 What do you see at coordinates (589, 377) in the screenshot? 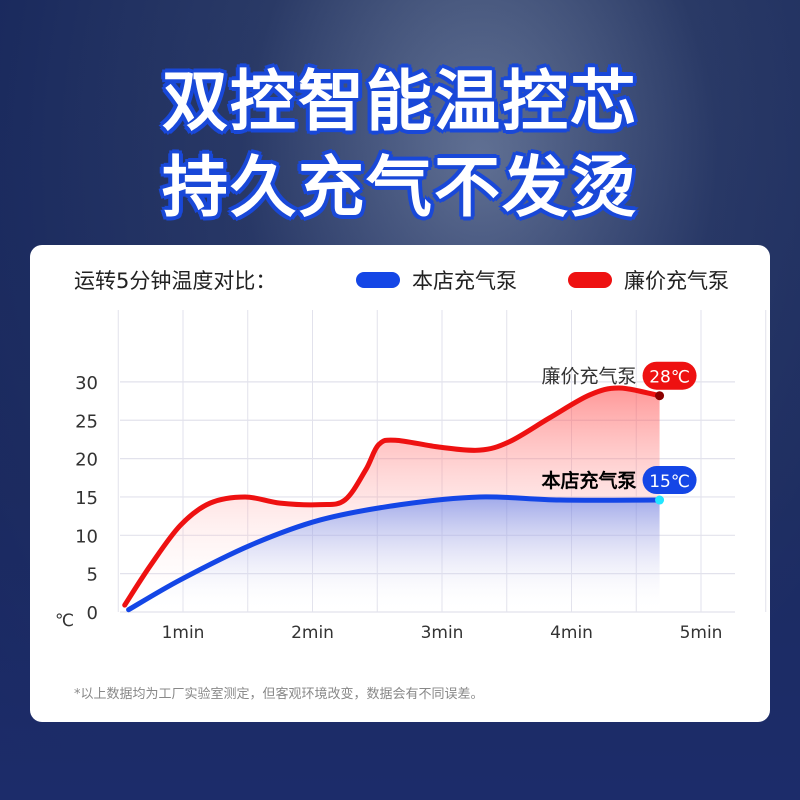
I see `series-name-label: 廉价充气泵` at bounding box center [589, 377].